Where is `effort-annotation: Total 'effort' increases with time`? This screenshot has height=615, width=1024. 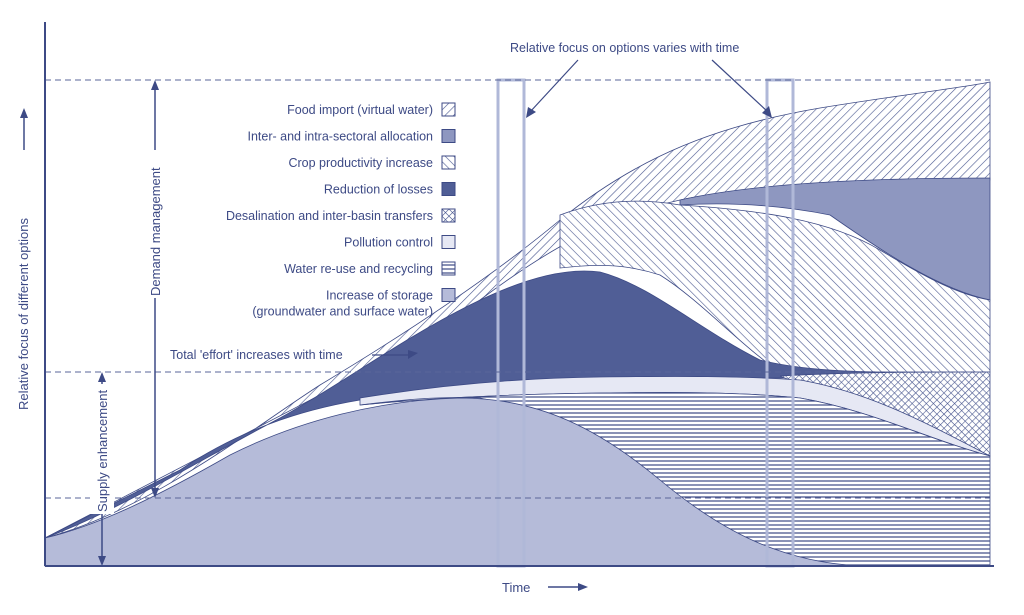 effort-annotation: Total 'effort' increases with time is located at coordinates (256, 355).